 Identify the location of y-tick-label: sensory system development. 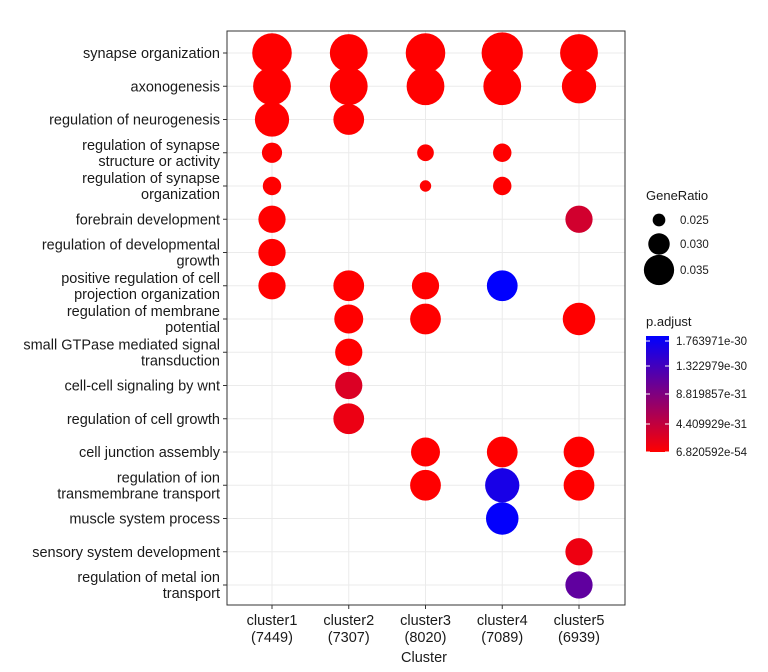
(126, 553).